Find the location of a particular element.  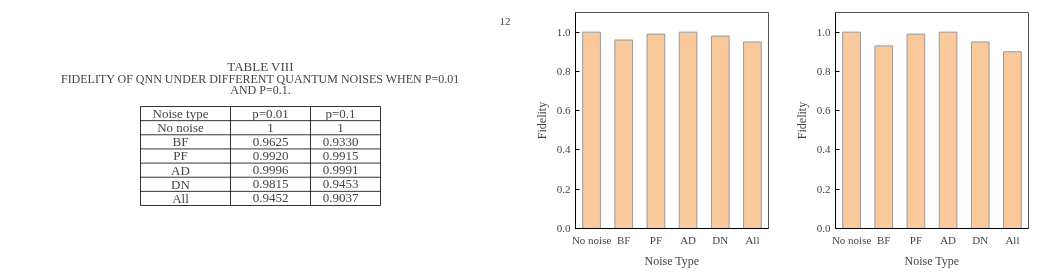

text: 0.9991 is located at coordinates (340, 170).